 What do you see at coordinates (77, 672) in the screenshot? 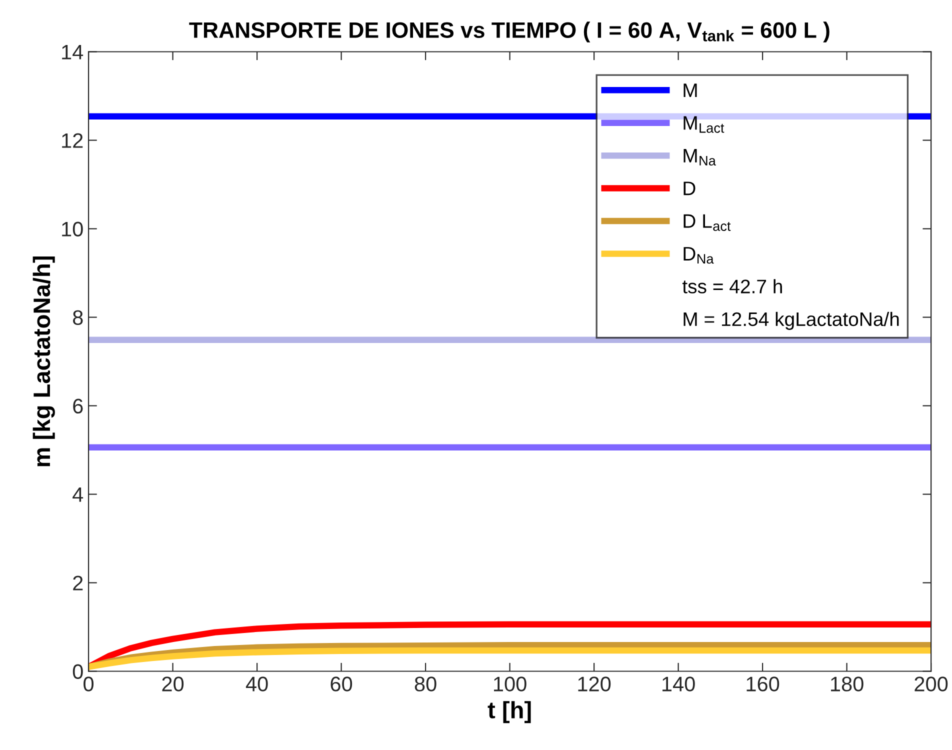
I see `y-tick-label: 0` at bounding box center [77, 672].